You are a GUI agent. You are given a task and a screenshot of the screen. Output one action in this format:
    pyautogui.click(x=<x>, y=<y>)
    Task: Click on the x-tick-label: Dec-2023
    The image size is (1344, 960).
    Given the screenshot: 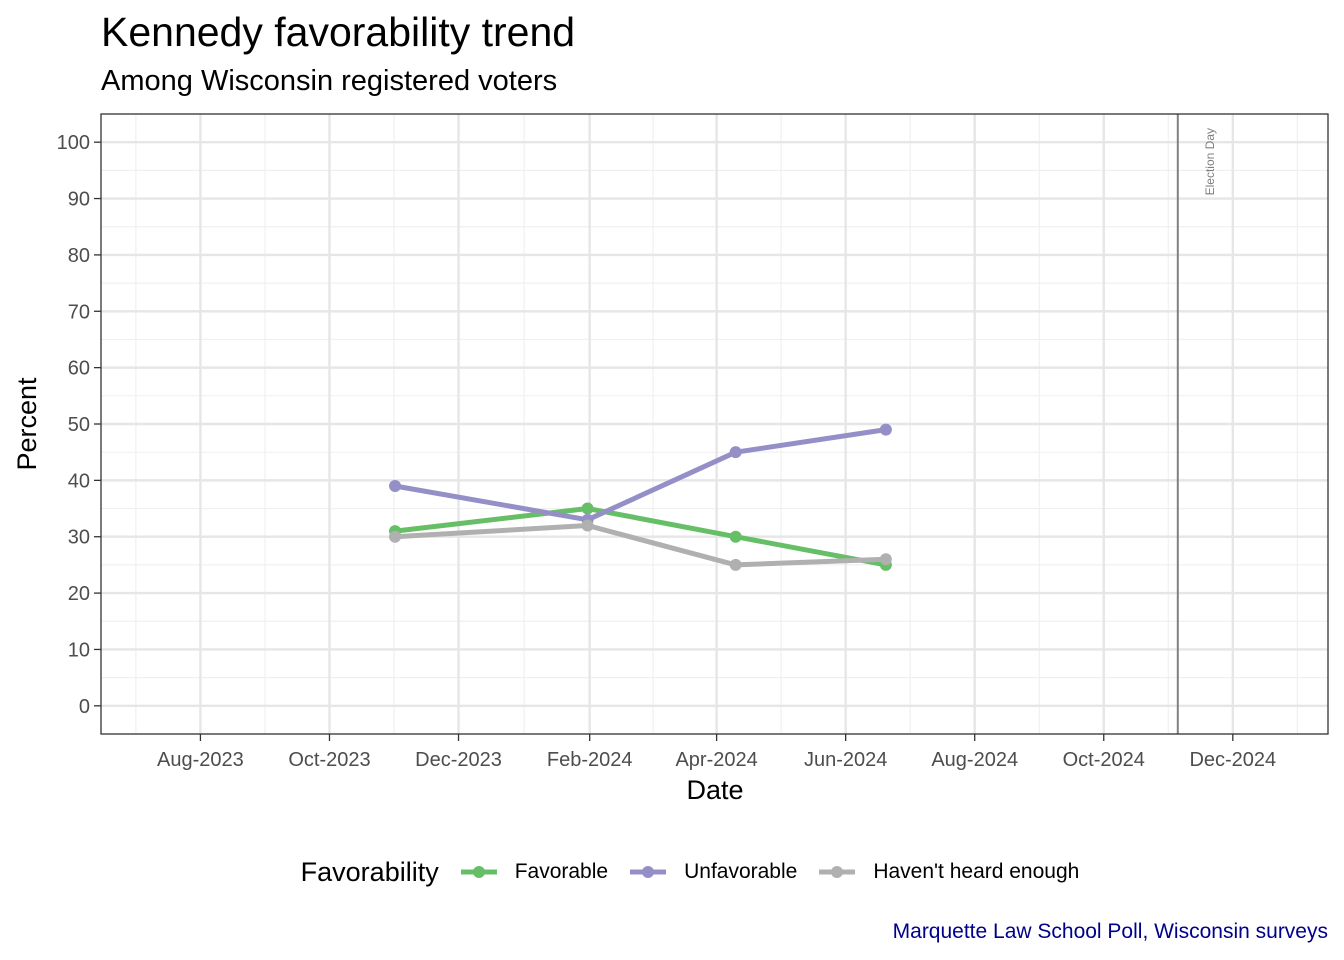 What is the action you would take?
    pyautogui.click(x=458, y=760)
    